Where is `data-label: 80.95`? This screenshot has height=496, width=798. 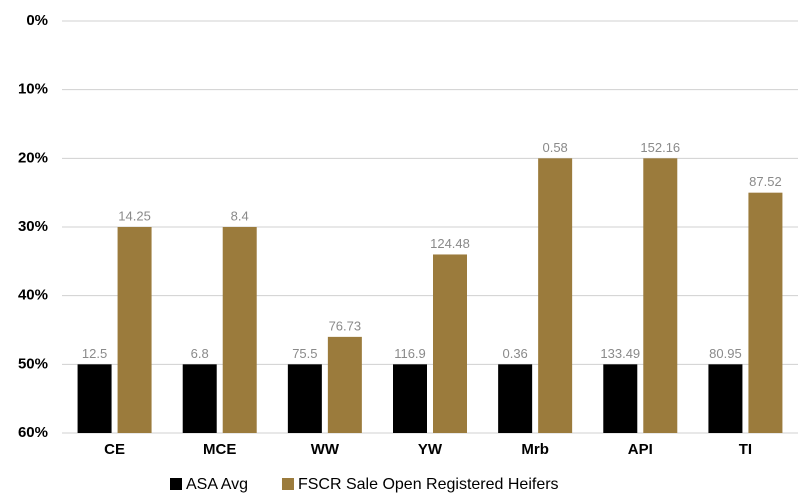 data-label: 80.95 is located at coordinates (725, 353).